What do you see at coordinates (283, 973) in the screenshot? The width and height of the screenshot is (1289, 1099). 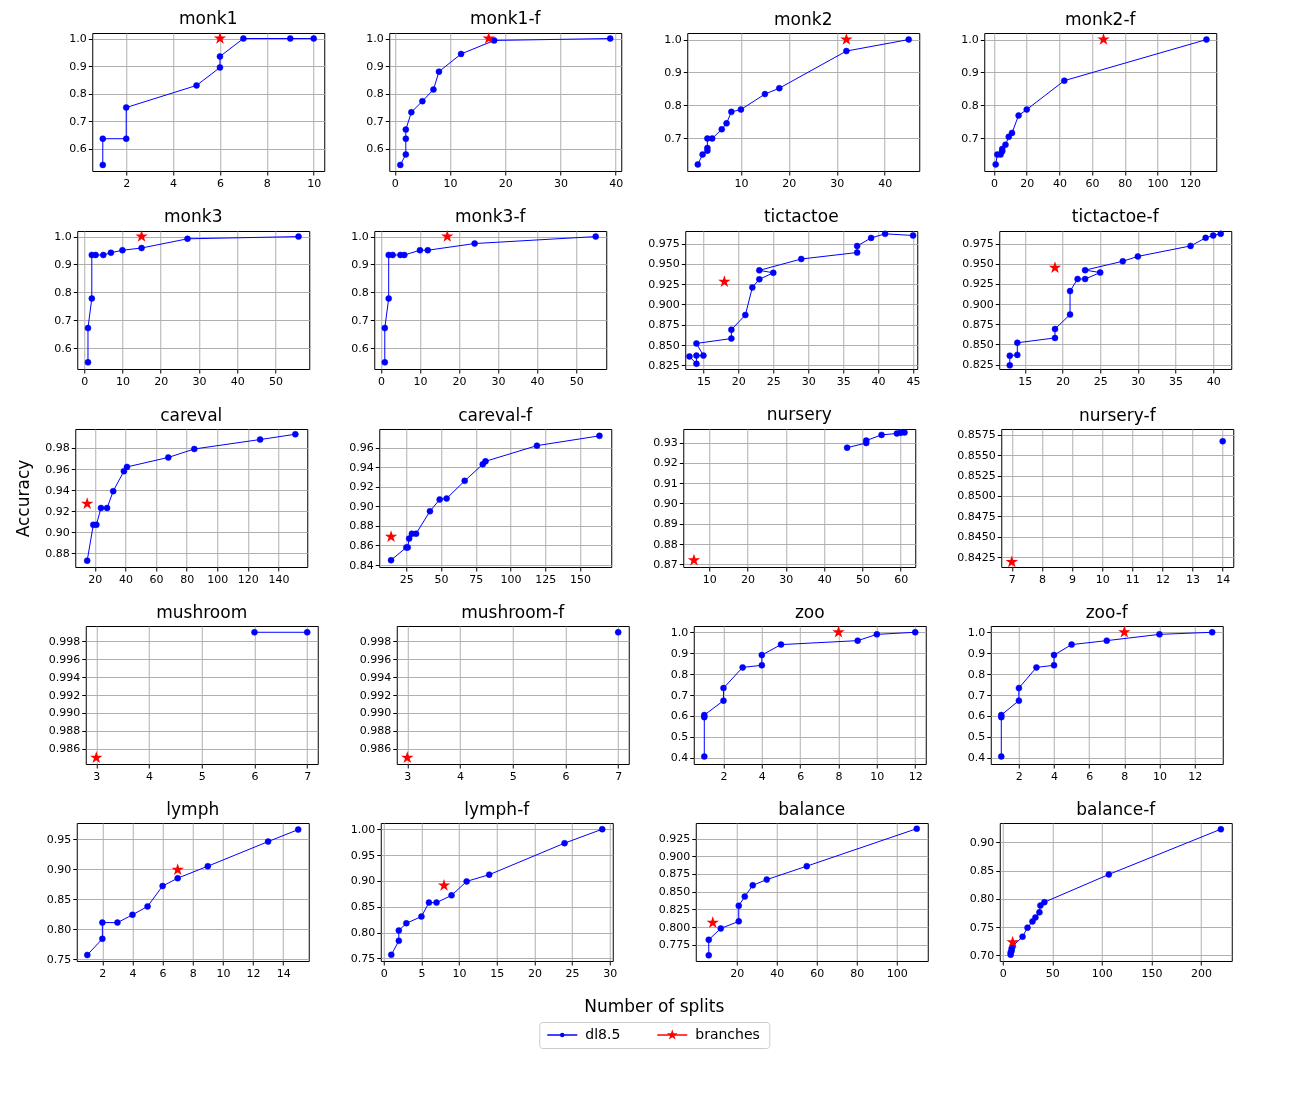 I see `x-tick-label: 14` at bounding box center [283, 973].